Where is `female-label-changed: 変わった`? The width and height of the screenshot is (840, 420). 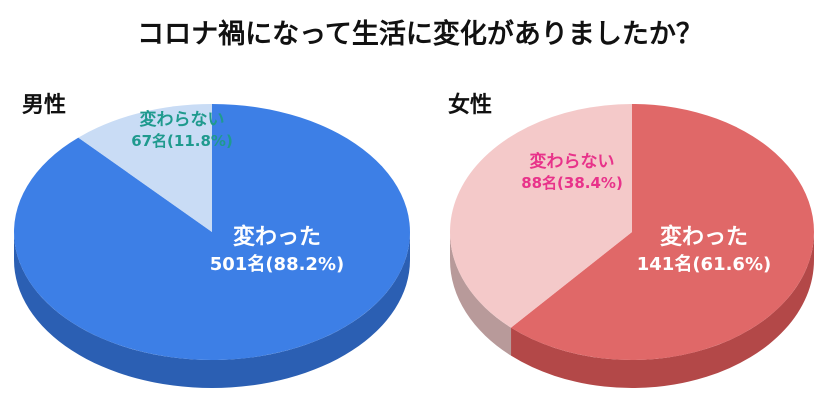
female-label-changed: 変わった is located at coordinates (704, 237).